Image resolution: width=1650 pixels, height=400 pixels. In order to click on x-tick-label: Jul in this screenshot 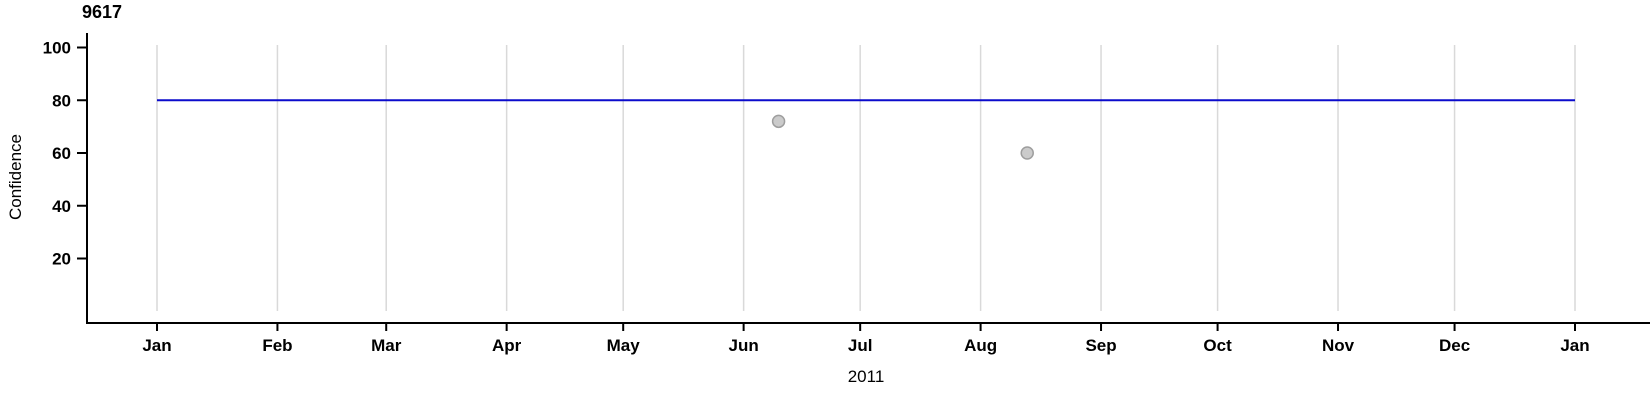, I will do `click(860, 345)`.